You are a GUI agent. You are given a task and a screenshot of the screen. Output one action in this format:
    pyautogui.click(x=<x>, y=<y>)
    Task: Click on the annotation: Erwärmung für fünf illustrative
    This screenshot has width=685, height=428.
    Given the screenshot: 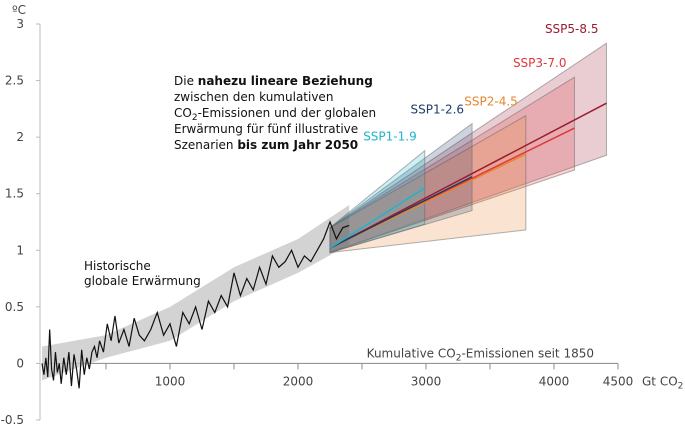 What is the action you would take?
    pyautogui.click(x=266, y=129)
    